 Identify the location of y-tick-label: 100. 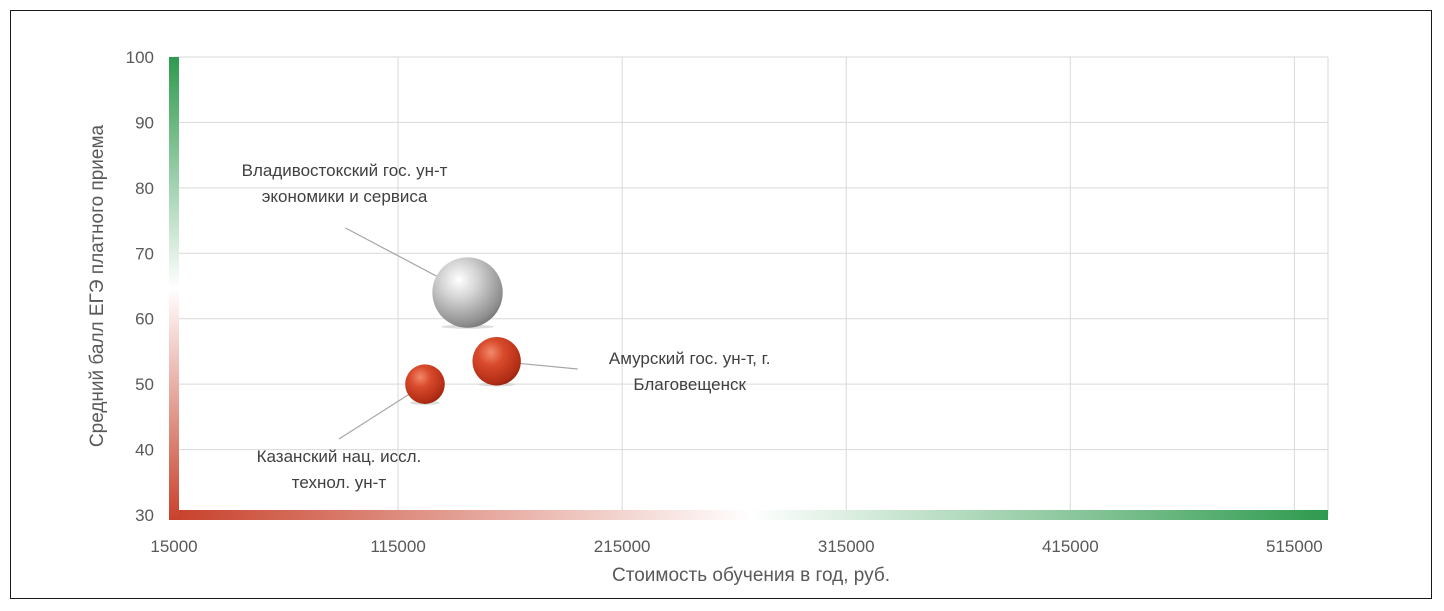
(140, 57).